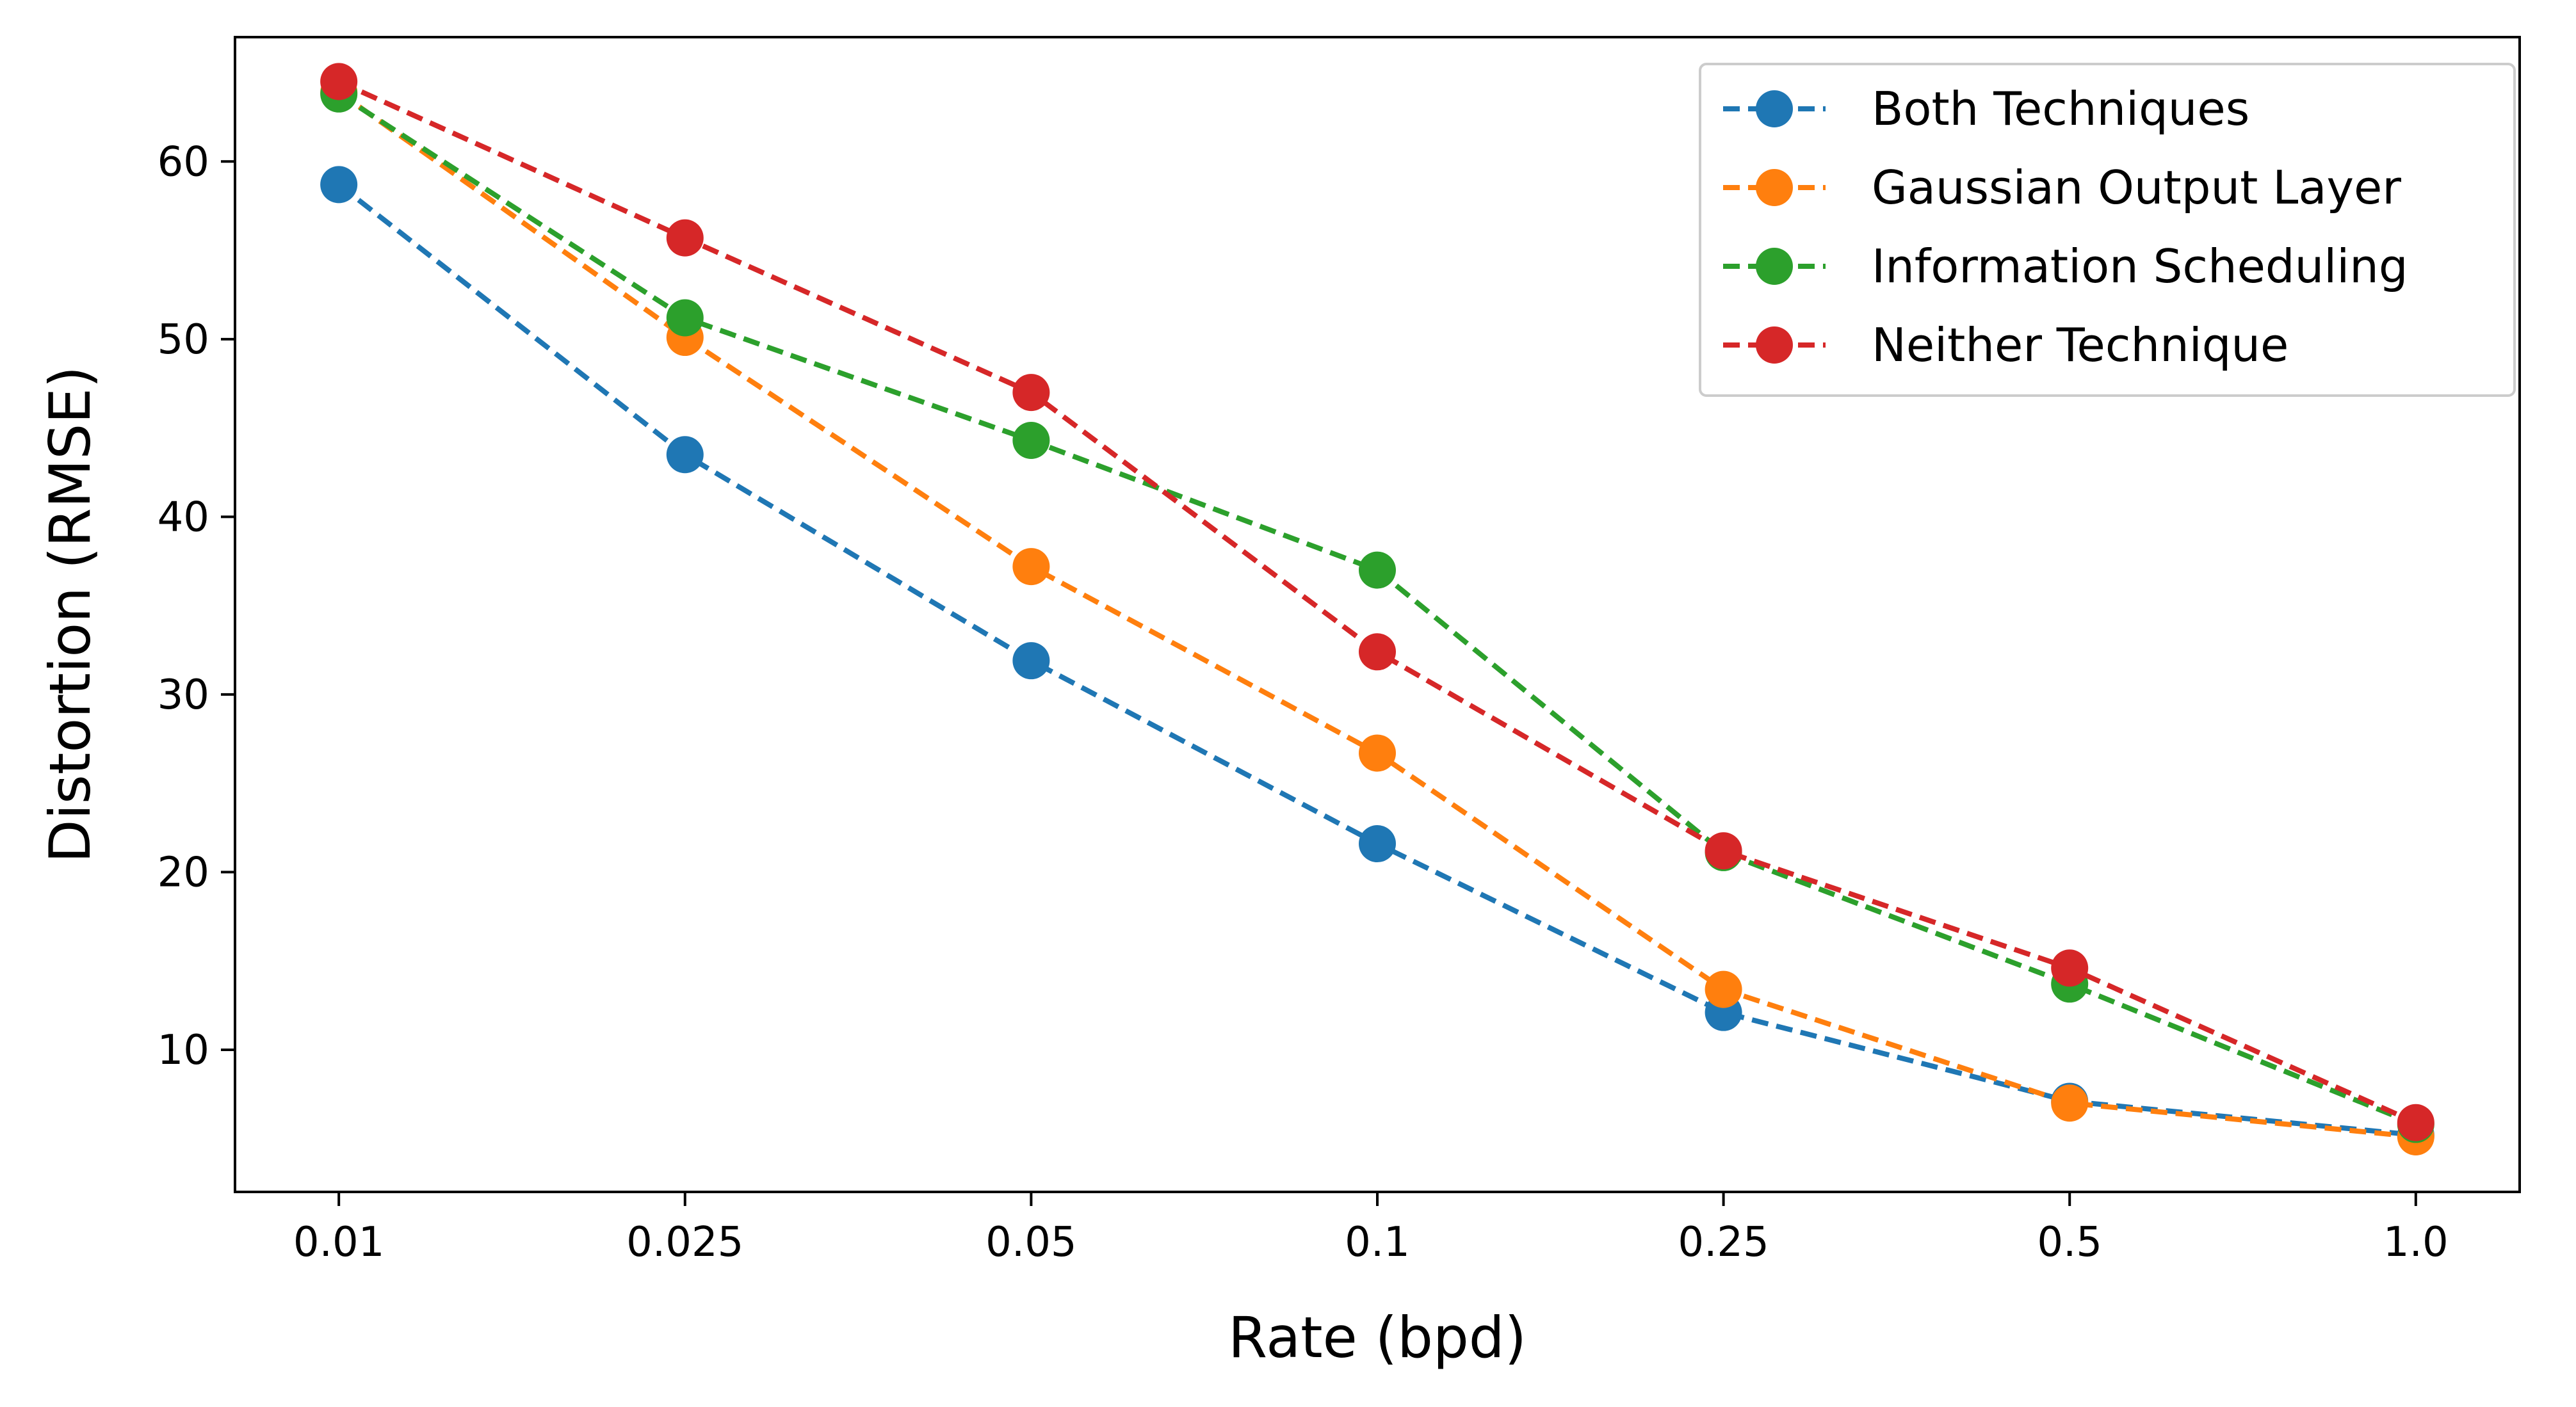  Describe the element at coordinates (2140, 266) in the screenshot. I see `legend-label: Information Scheduling` at that location.